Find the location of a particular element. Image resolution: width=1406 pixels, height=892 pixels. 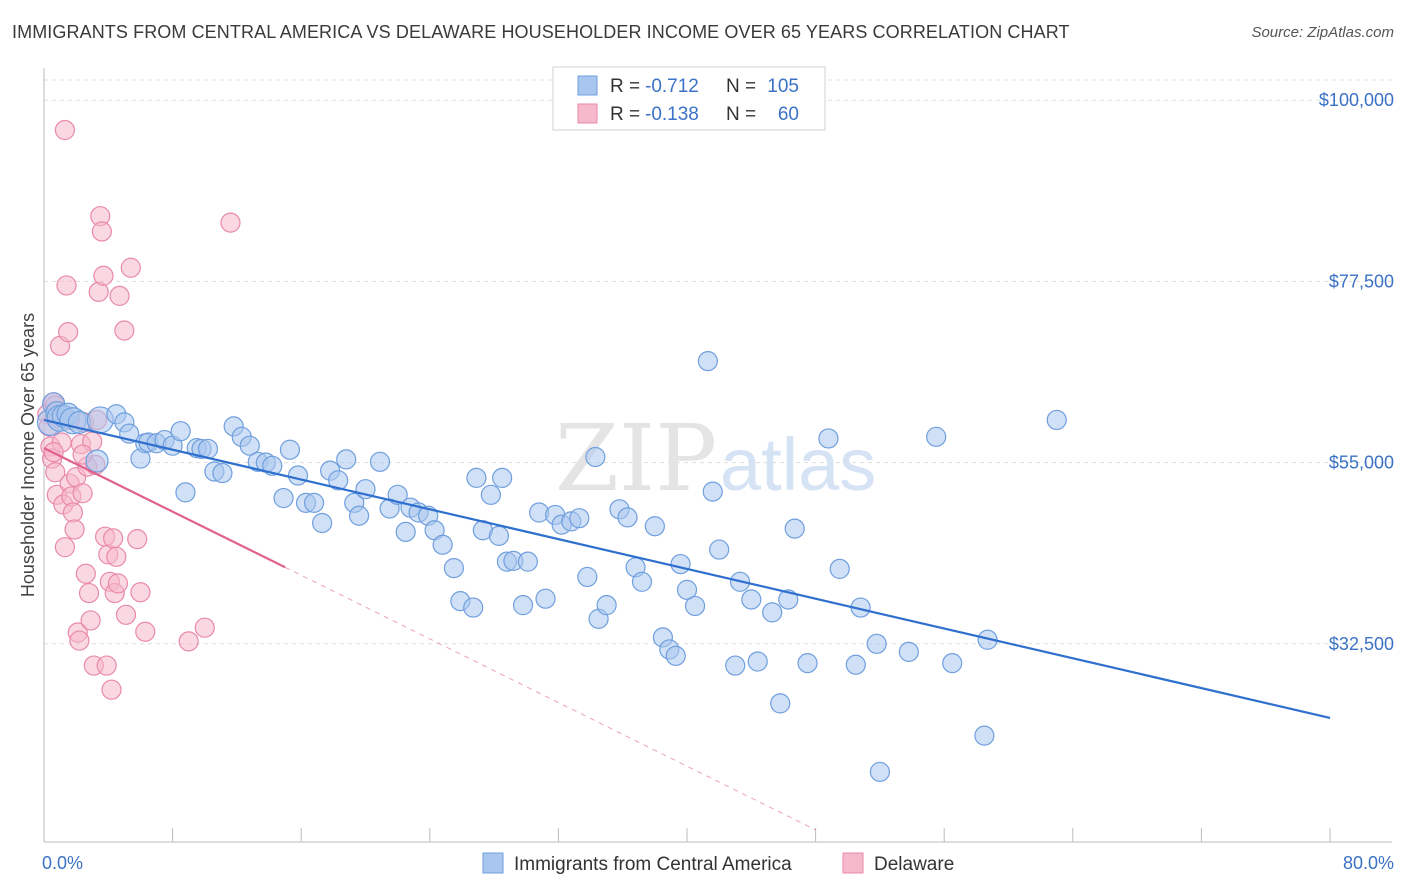

delaware-trend-line is located at coordinates (164, 508).